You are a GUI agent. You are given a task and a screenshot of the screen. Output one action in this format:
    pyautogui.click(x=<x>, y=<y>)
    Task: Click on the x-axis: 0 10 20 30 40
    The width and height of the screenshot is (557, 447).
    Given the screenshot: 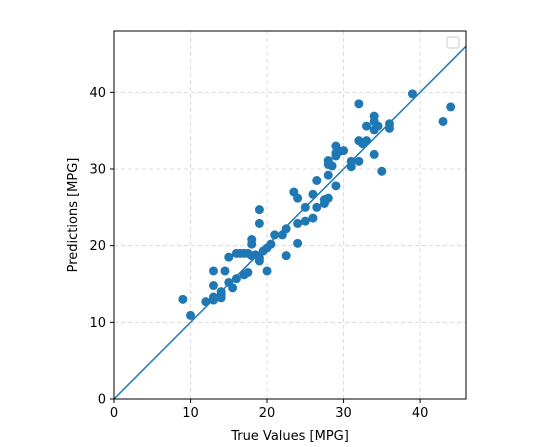 What is the action you would take?
    pyautogui.click(x=269, y=410)
    